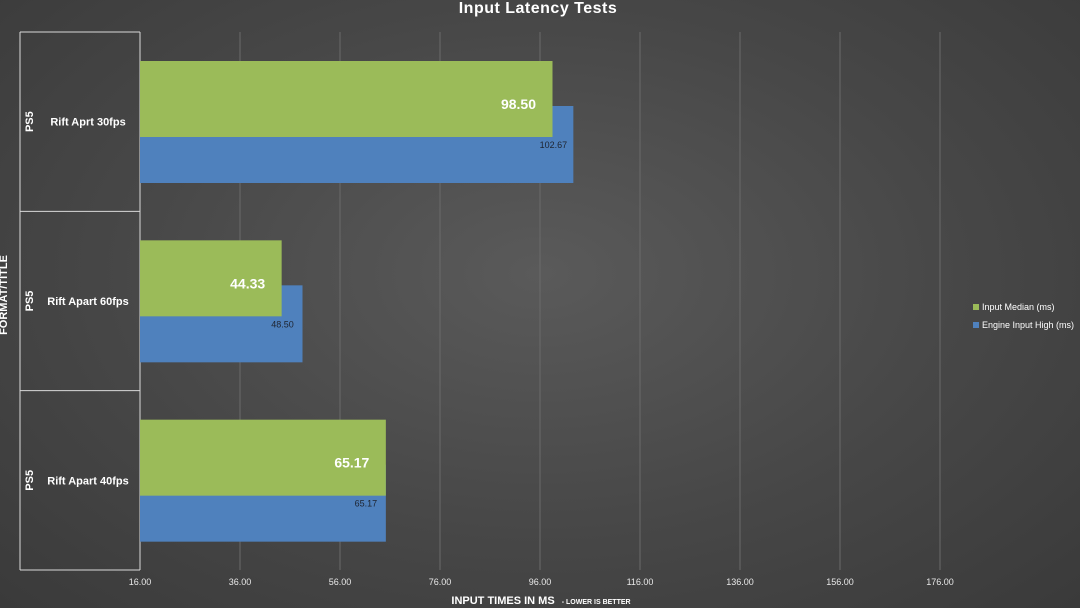 Image resolution: width=1080 pixels, height=608 pixels. I want to click on legend-label-input-median: Input Median (ms), so click(1018, 307).